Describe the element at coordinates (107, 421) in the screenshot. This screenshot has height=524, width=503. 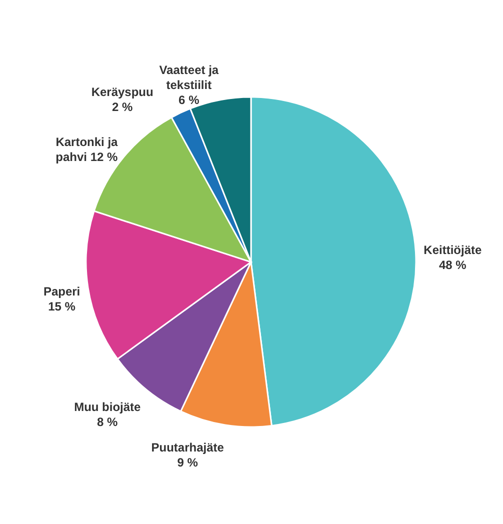
I see `data-label: 8 %` at that location.